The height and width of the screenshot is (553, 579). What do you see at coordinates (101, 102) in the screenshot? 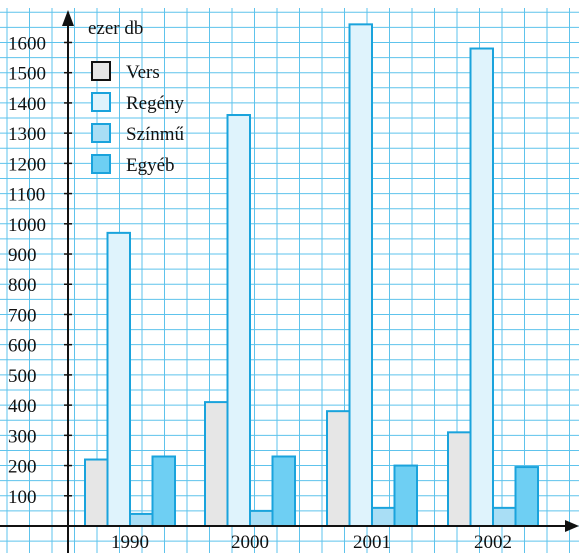
I see `legend-swatch-regény` at bounding box center [101, 102].